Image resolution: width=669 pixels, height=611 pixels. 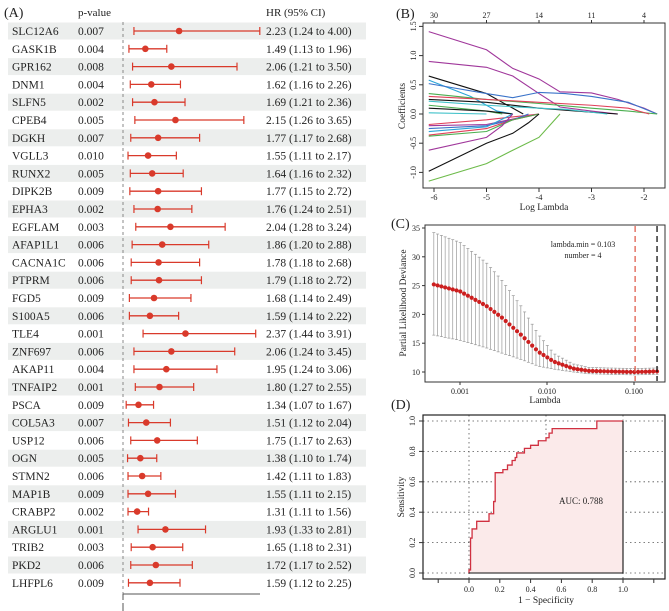 What do you see at coordinates (592, 15) in the screenshot?
I see `top-tick-label: 11` at bounding box center [592, 15].